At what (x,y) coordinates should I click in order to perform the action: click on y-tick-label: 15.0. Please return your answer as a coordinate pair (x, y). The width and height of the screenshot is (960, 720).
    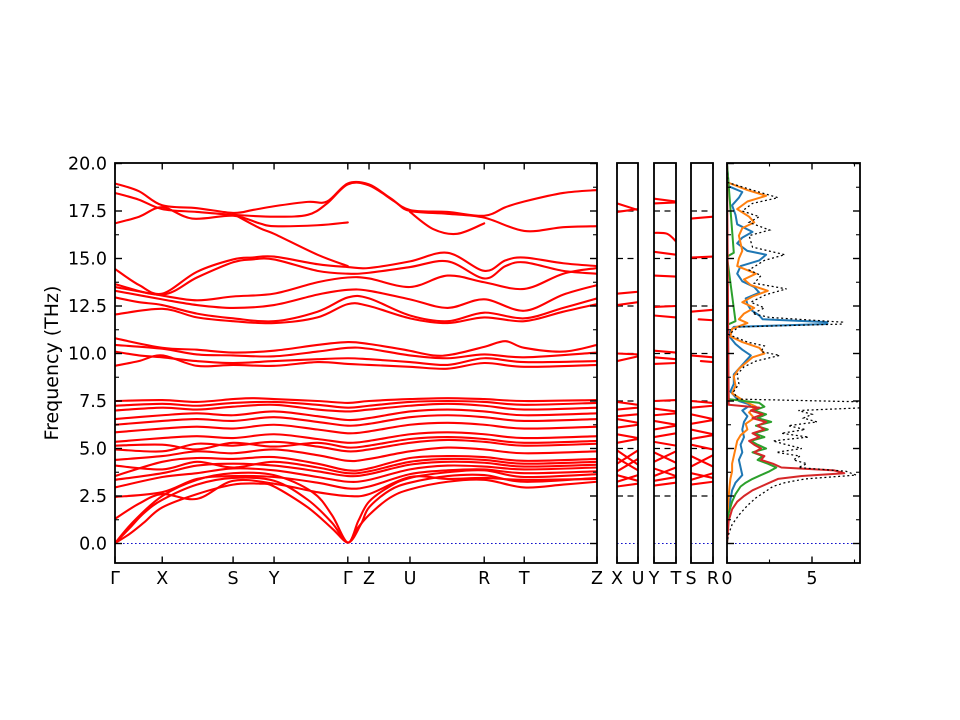
    Looking at the image, I should click on (87, 260).